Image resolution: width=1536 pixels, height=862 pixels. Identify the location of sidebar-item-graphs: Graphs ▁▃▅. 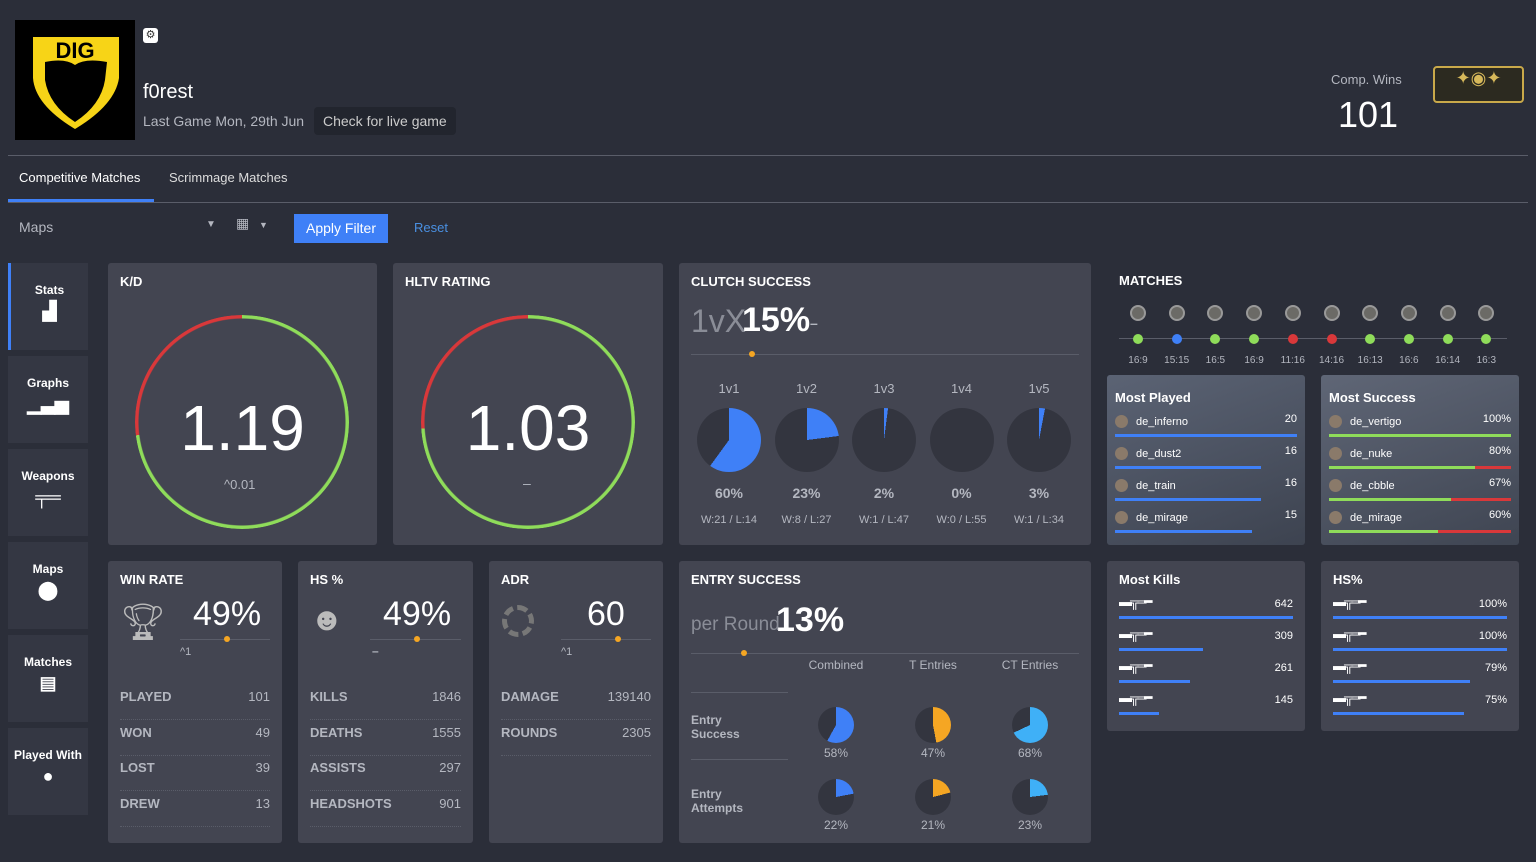
(48, 399).